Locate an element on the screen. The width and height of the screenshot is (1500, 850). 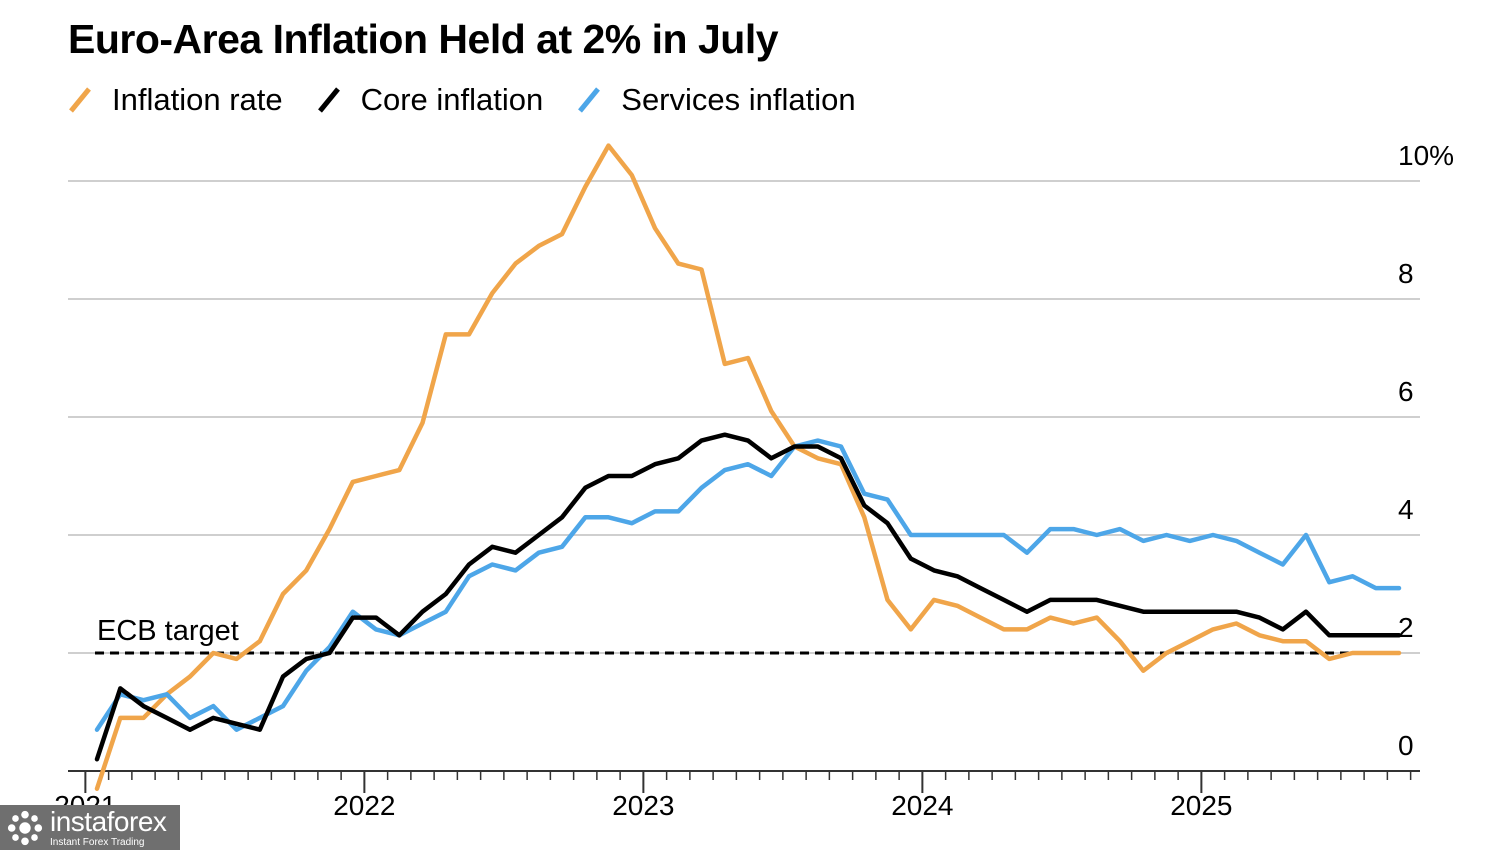
x-tick-label: 2023 is located at coordinates (643, 805).